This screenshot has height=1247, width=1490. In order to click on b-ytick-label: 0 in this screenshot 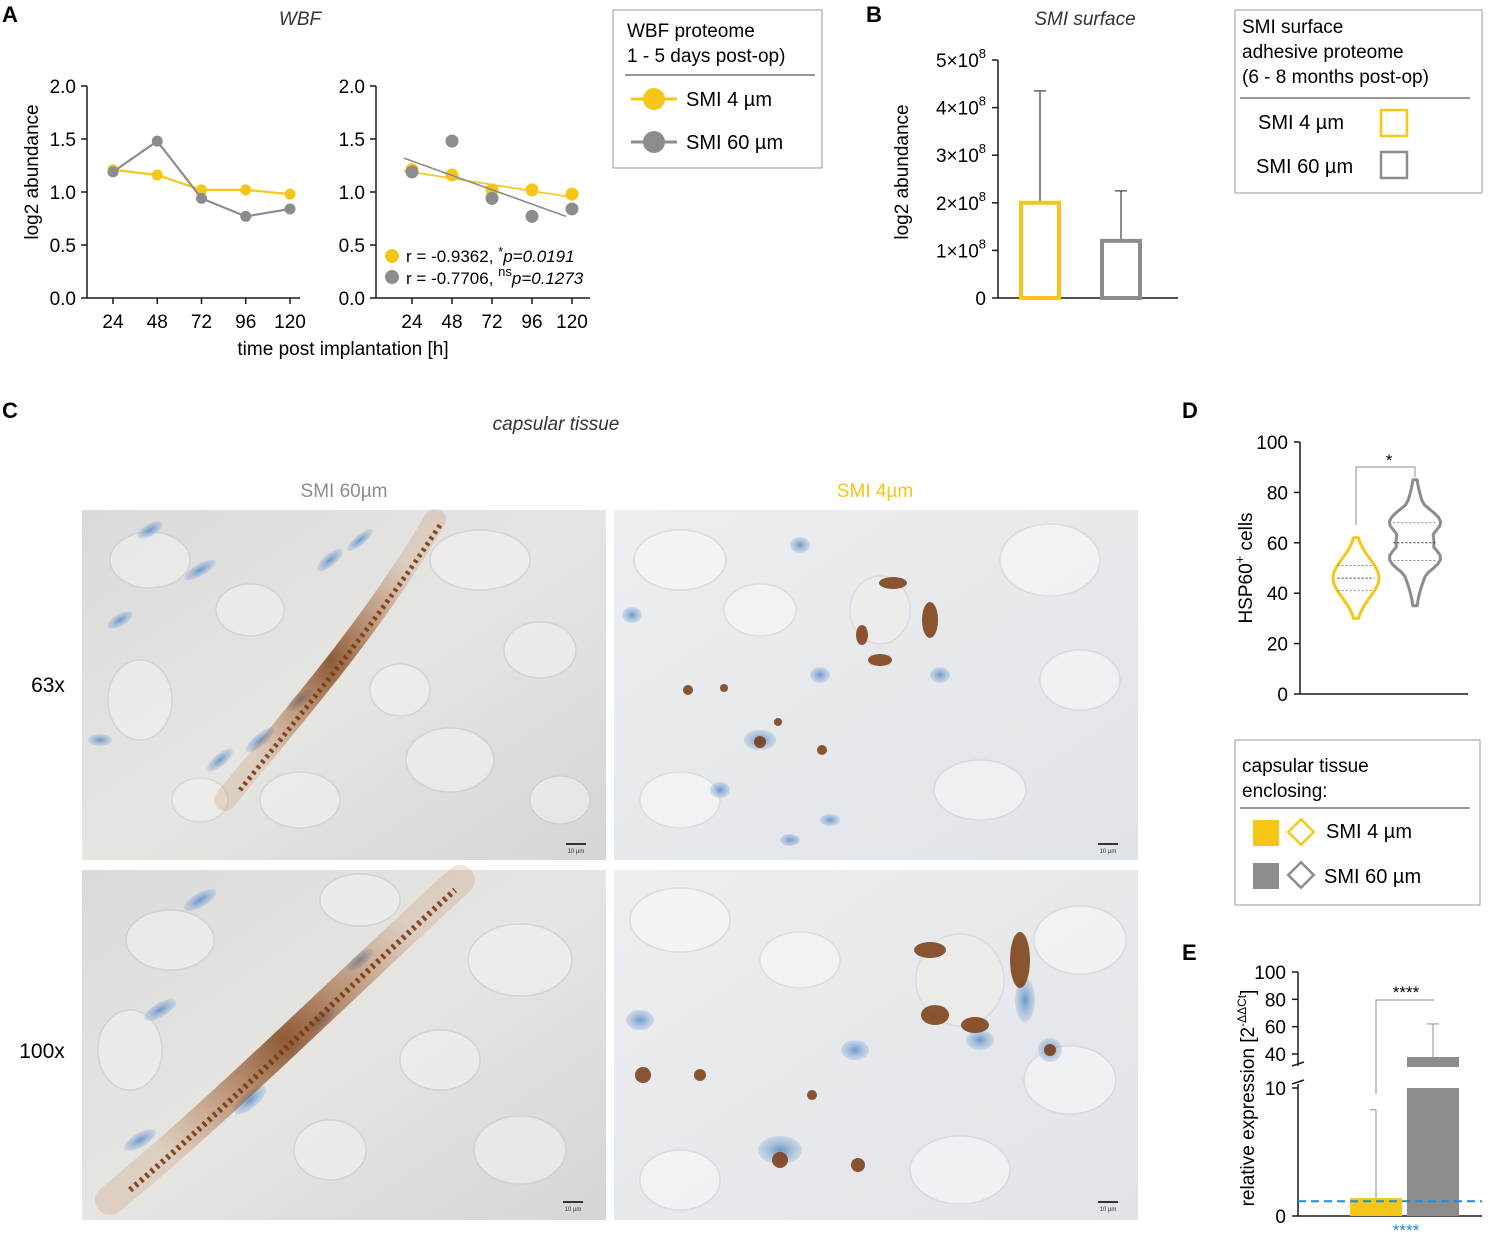, I will do `click(980, 299)`.